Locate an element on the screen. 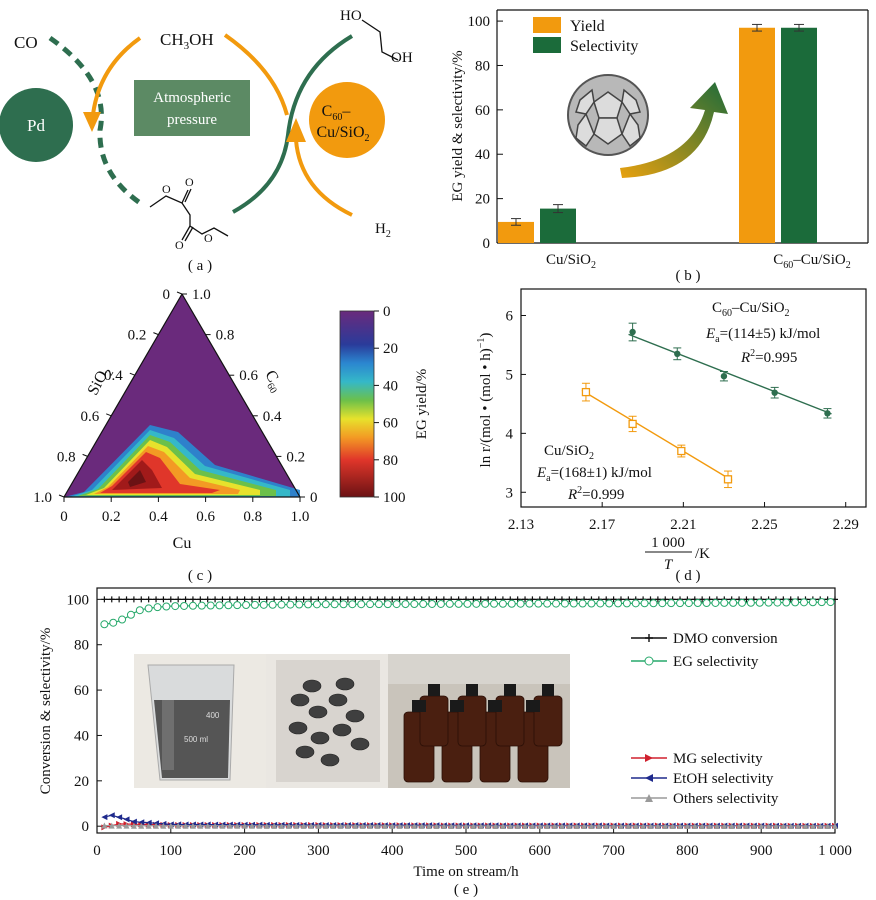  panel-a-label: ( a ) is located at coordinates (200, 266).